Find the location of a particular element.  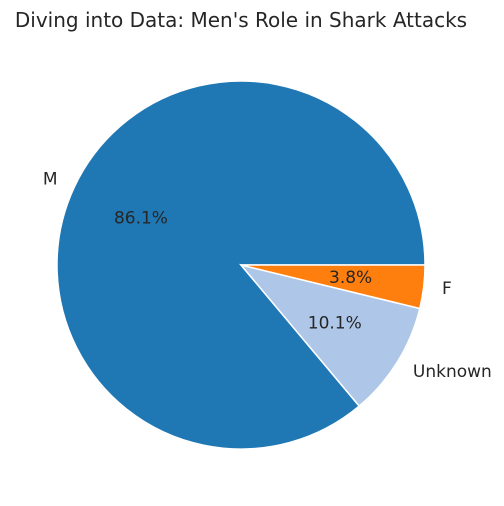

pct-label-unknown: 10.1% is located at coordinates (335, 323).